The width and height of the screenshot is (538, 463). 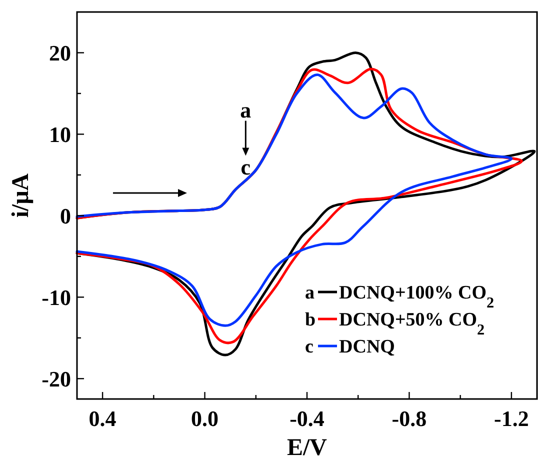 I want to click on y-tick-label: -10, so click(x=56, y=297).